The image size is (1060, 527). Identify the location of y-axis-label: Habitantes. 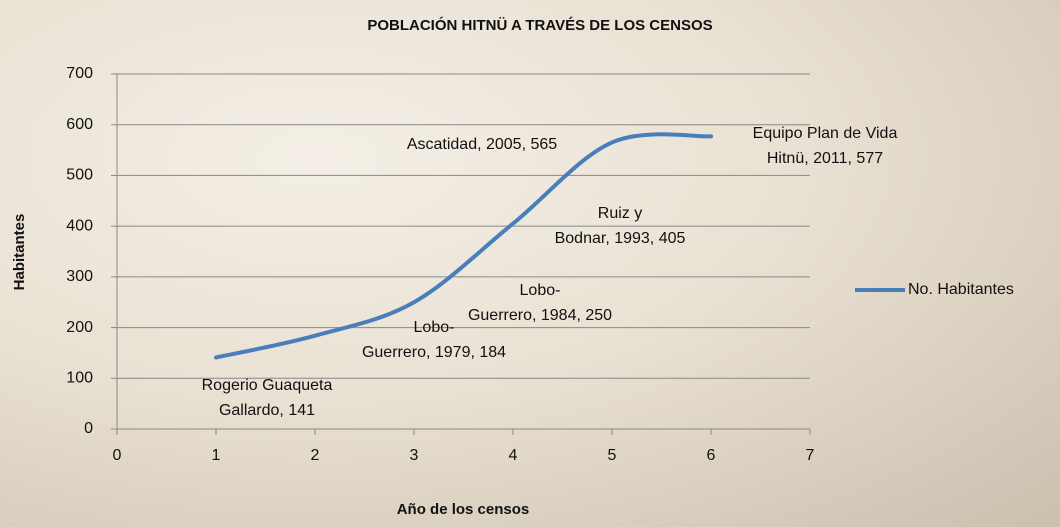
(19, 252).